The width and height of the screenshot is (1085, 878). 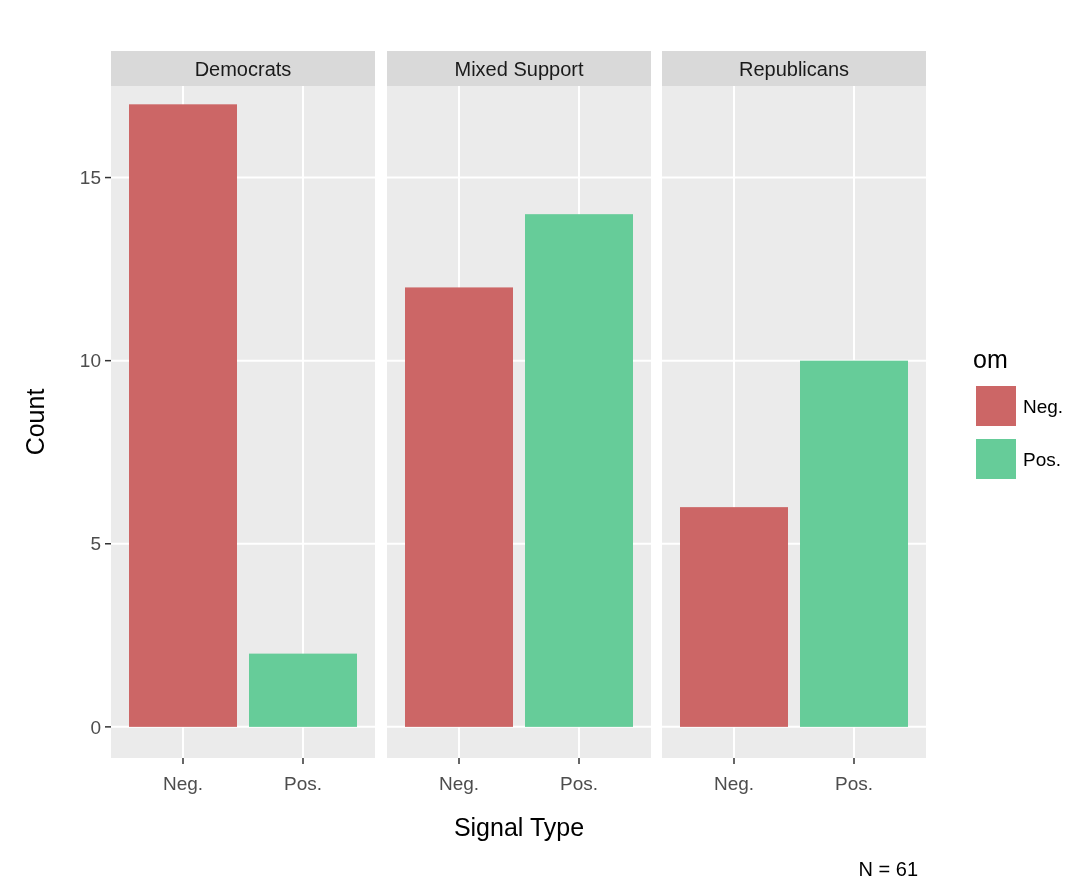 What do you see at coordinates (95, 544) in the screenshot?
I see `y-tick-label: 5` at bounding box center [95, 544].